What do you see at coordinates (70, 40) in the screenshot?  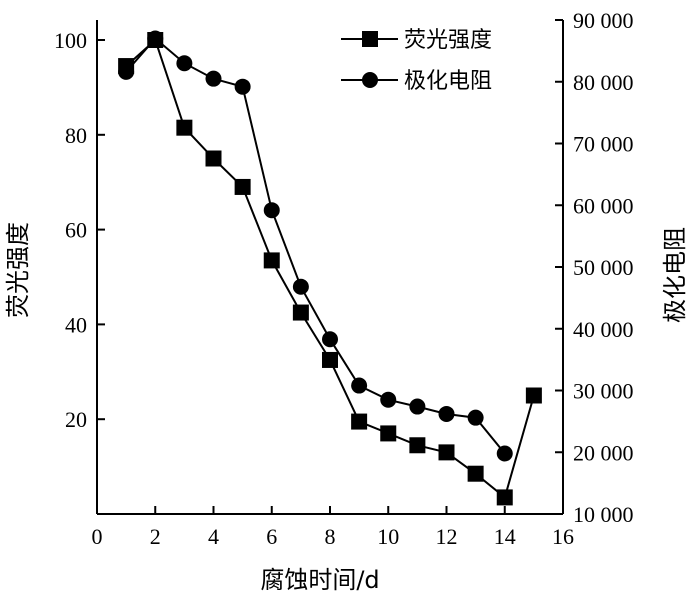 I see `y-left-tick-label: 100` at bounding box center [70, 40].